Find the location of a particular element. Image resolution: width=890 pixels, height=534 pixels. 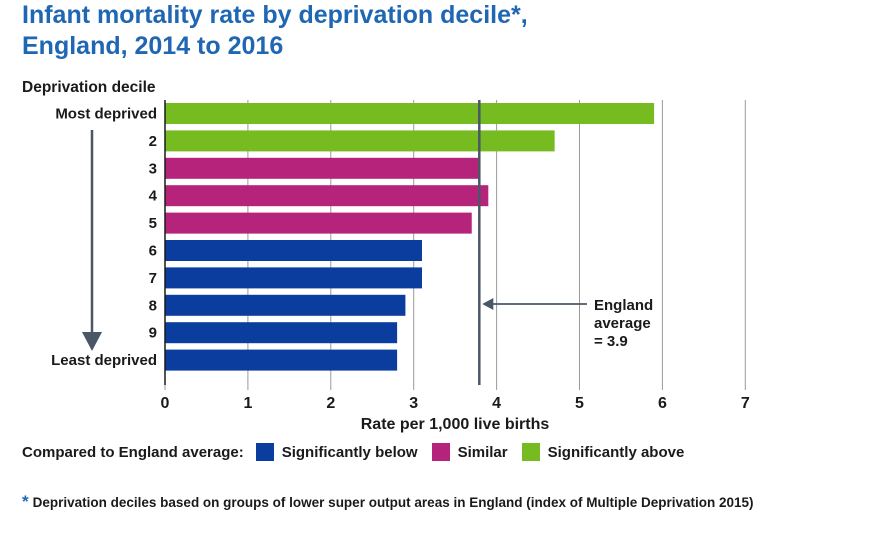

x-tick-label-3: 3 is located at coordinates (413, 403).